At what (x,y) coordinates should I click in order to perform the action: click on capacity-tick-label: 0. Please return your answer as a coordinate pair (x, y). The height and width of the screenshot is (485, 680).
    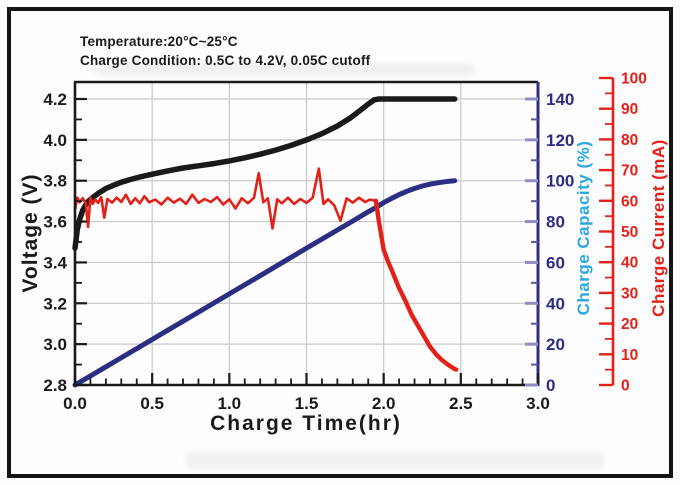
    Looking at the image, I should click on (550, 385).